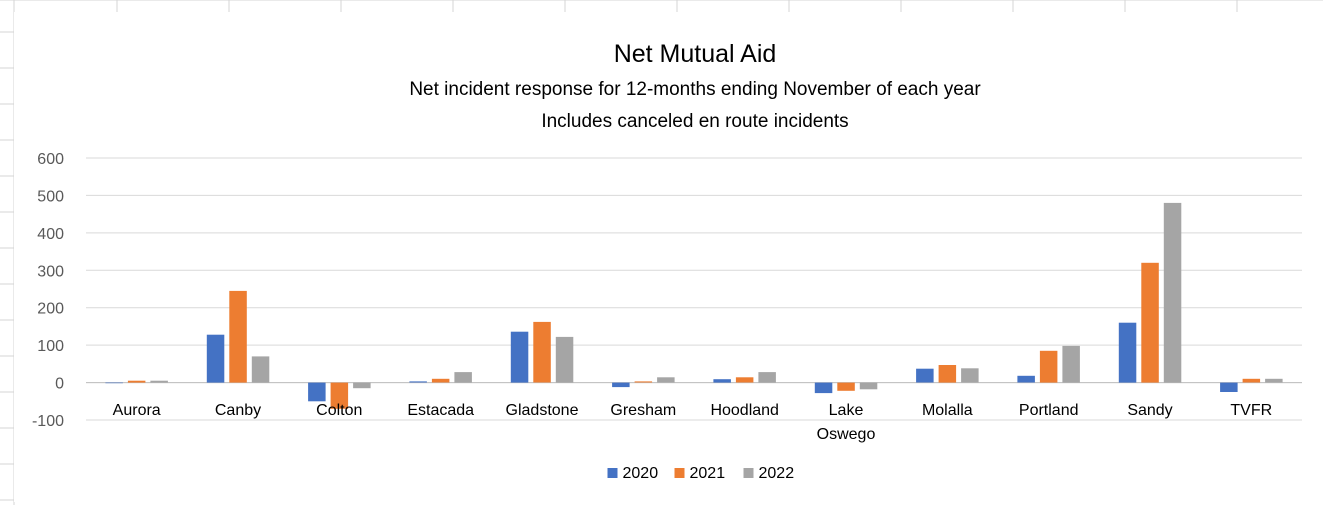 The image size is (1323, 505). I want to click on y-tick-label: -100, so click(48, 421).